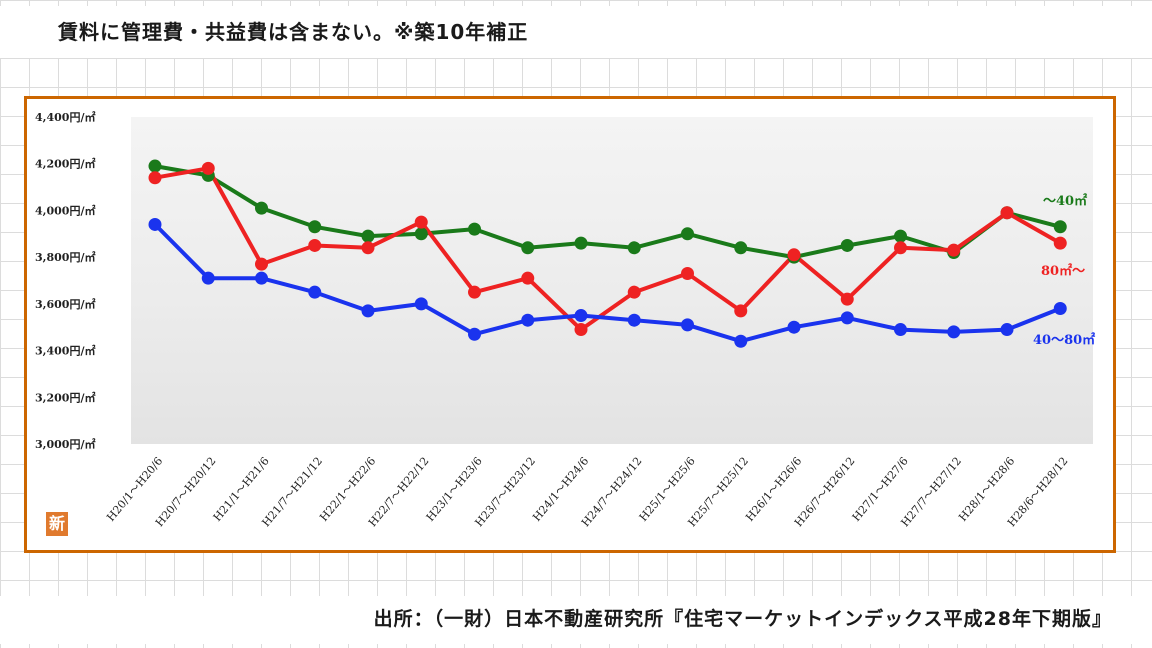 The width and height of the screenshot is (1152, 648). Describe the element at coordinates (65, 210) in the screenshot. I see `y-tick-label: 4,000円/㎡` at that location.